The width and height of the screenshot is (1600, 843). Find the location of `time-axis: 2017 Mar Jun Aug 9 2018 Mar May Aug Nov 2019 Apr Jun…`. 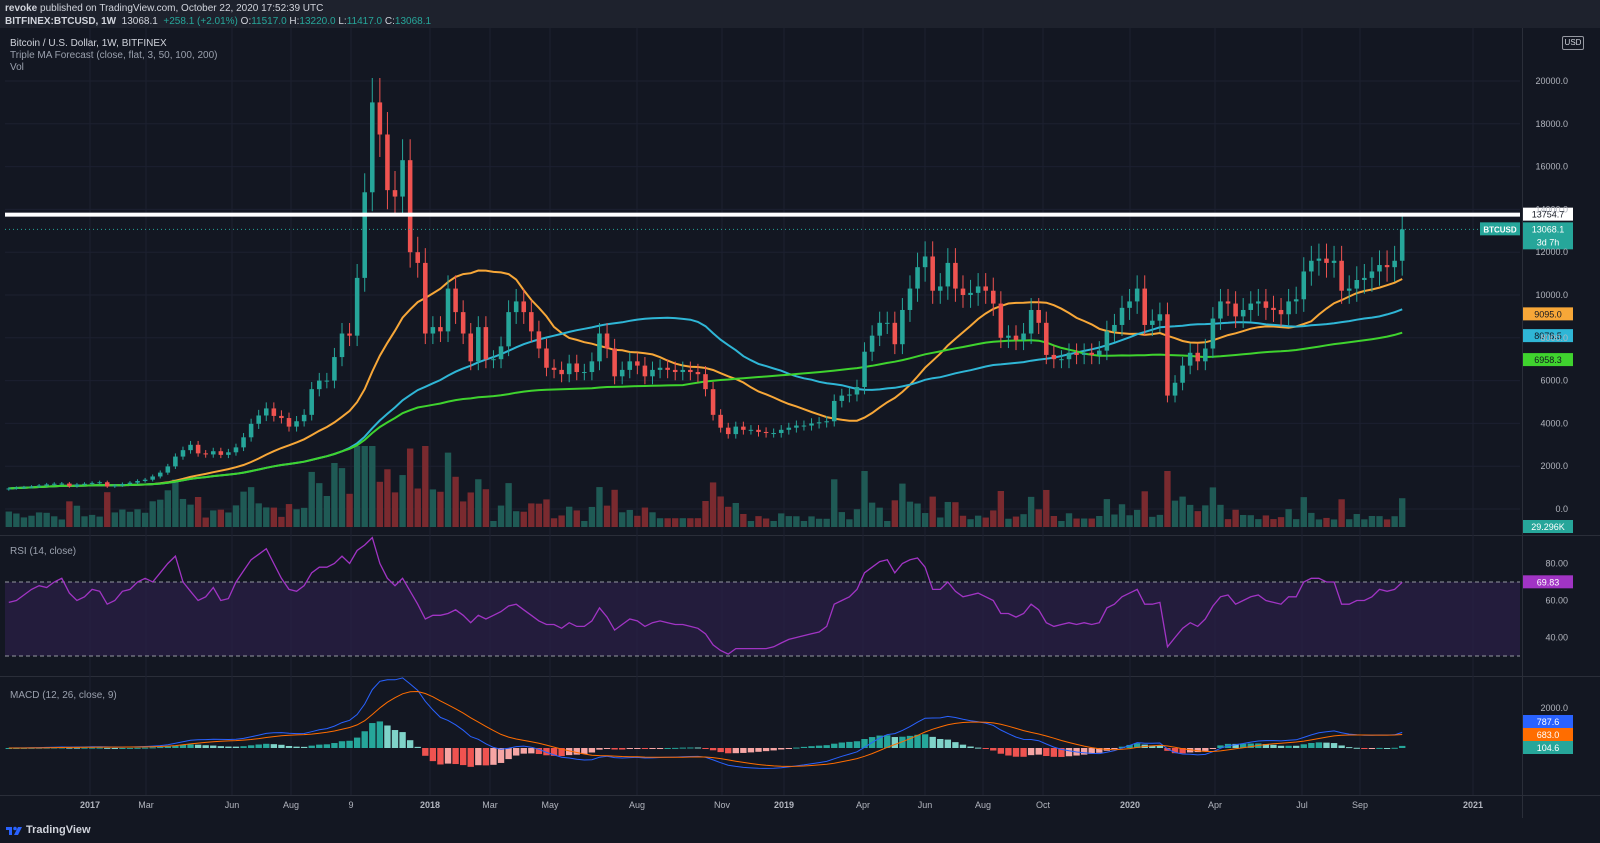

time-axis: 2017 Mar Jun Aug 9 2018 Mar May Aug Nov 2019 Apr Jun… is located at coordinates (781, 805).